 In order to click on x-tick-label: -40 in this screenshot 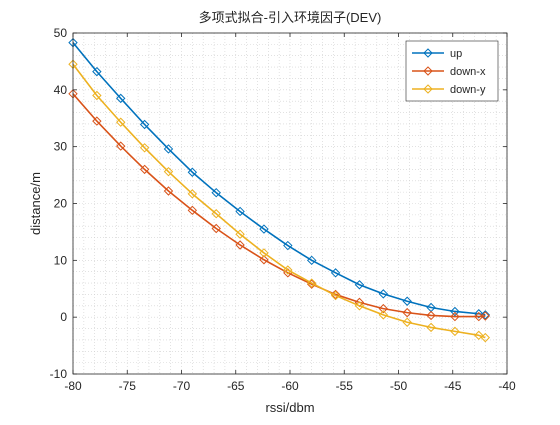, I will do `click(507, 386)`.